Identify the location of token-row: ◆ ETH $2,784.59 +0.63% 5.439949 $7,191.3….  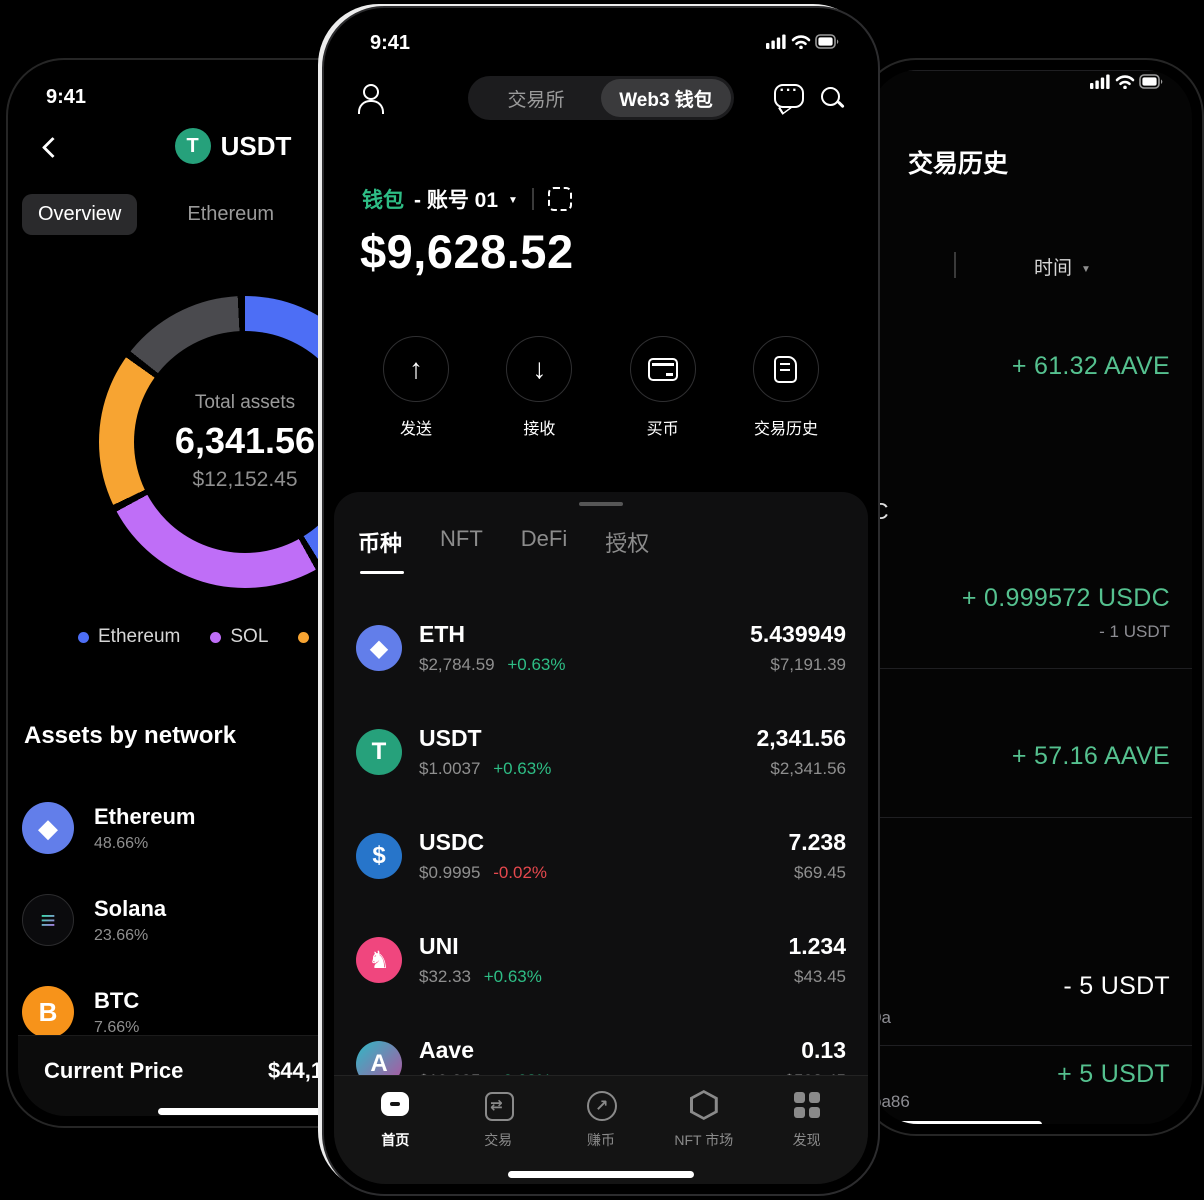
(601, 648).